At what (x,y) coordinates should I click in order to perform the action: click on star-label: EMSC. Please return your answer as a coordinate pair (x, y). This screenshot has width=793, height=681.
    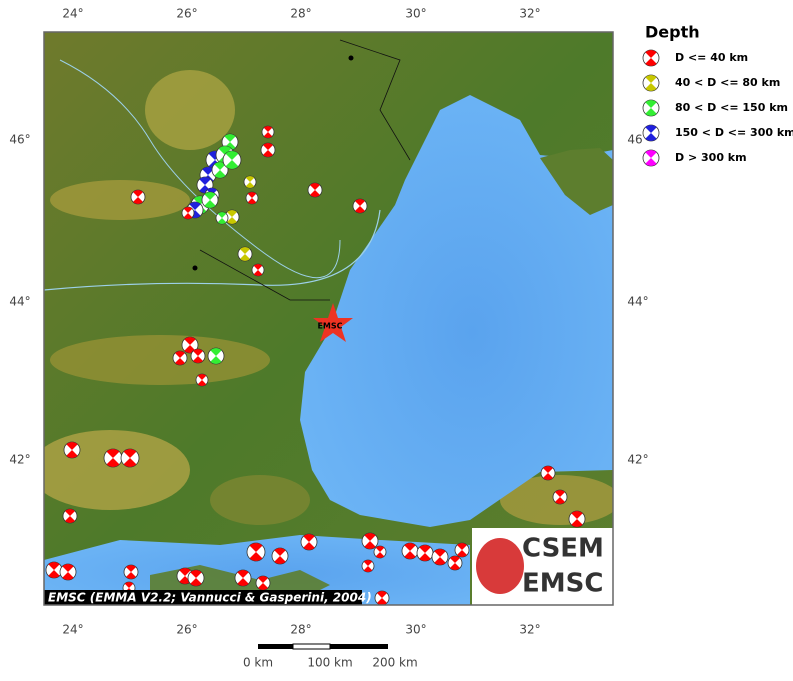
    Looking at the image, I should click on (329, 326).